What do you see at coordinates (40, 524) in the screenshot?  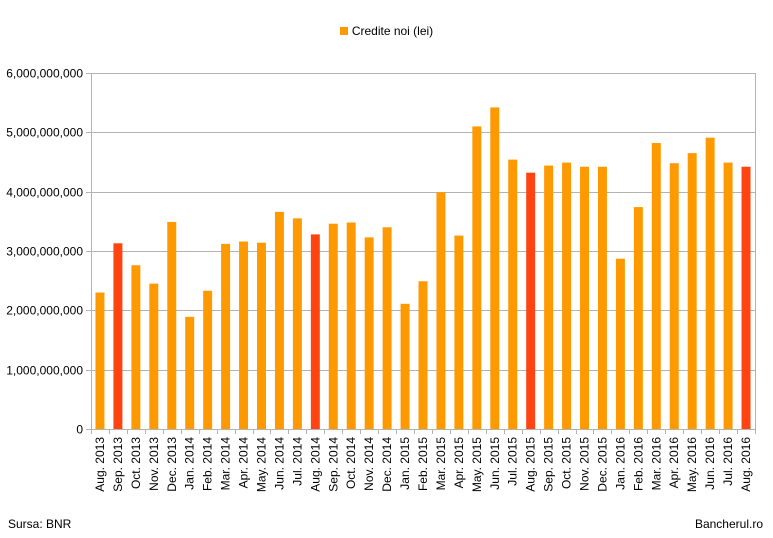 I see `source-note: Sursa: BNR` at bounding box center [40, 524].